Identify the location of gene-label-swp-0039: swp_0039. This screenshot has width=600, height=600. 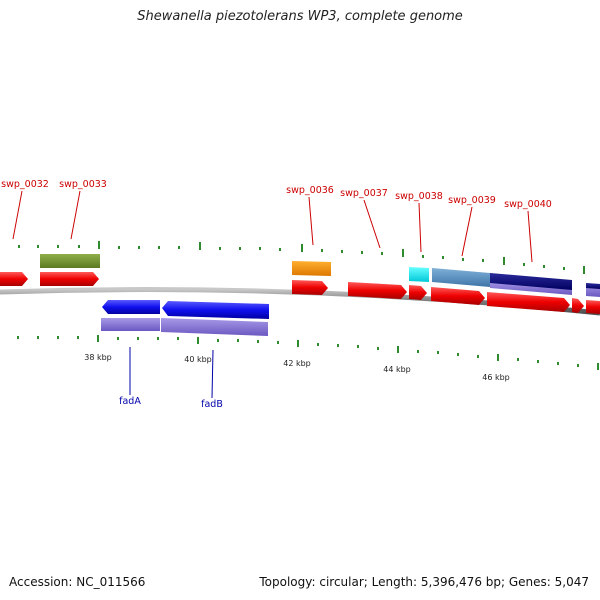
(472, 200).